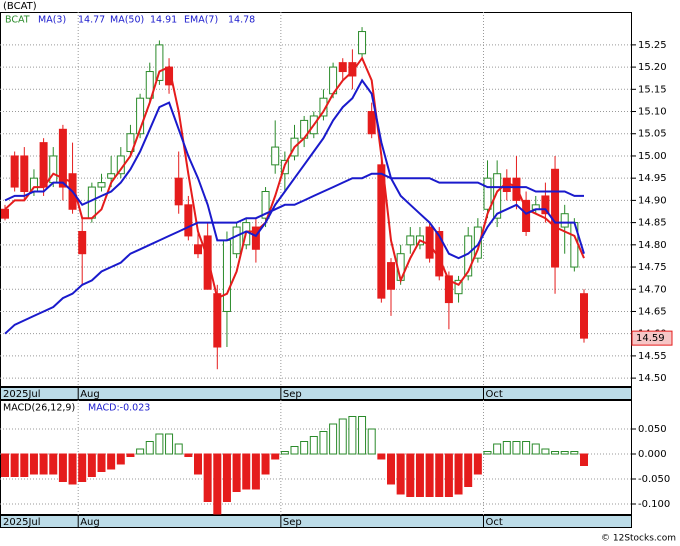 The height and width of the screenshot is (546, 680). What do you see at coordinates (650, 338) in the screenshot?
I see `last-price-label: 14.59` at bounding box center [650, 338].